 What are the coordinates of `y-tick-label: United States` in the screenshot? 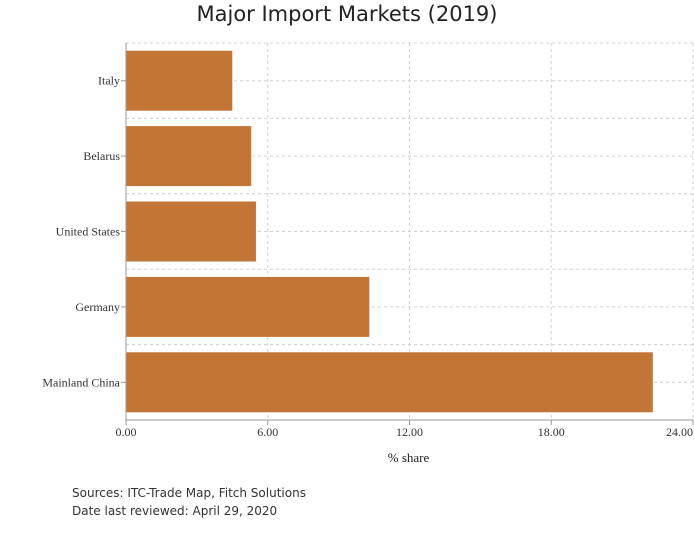 It's located at (88, 232).